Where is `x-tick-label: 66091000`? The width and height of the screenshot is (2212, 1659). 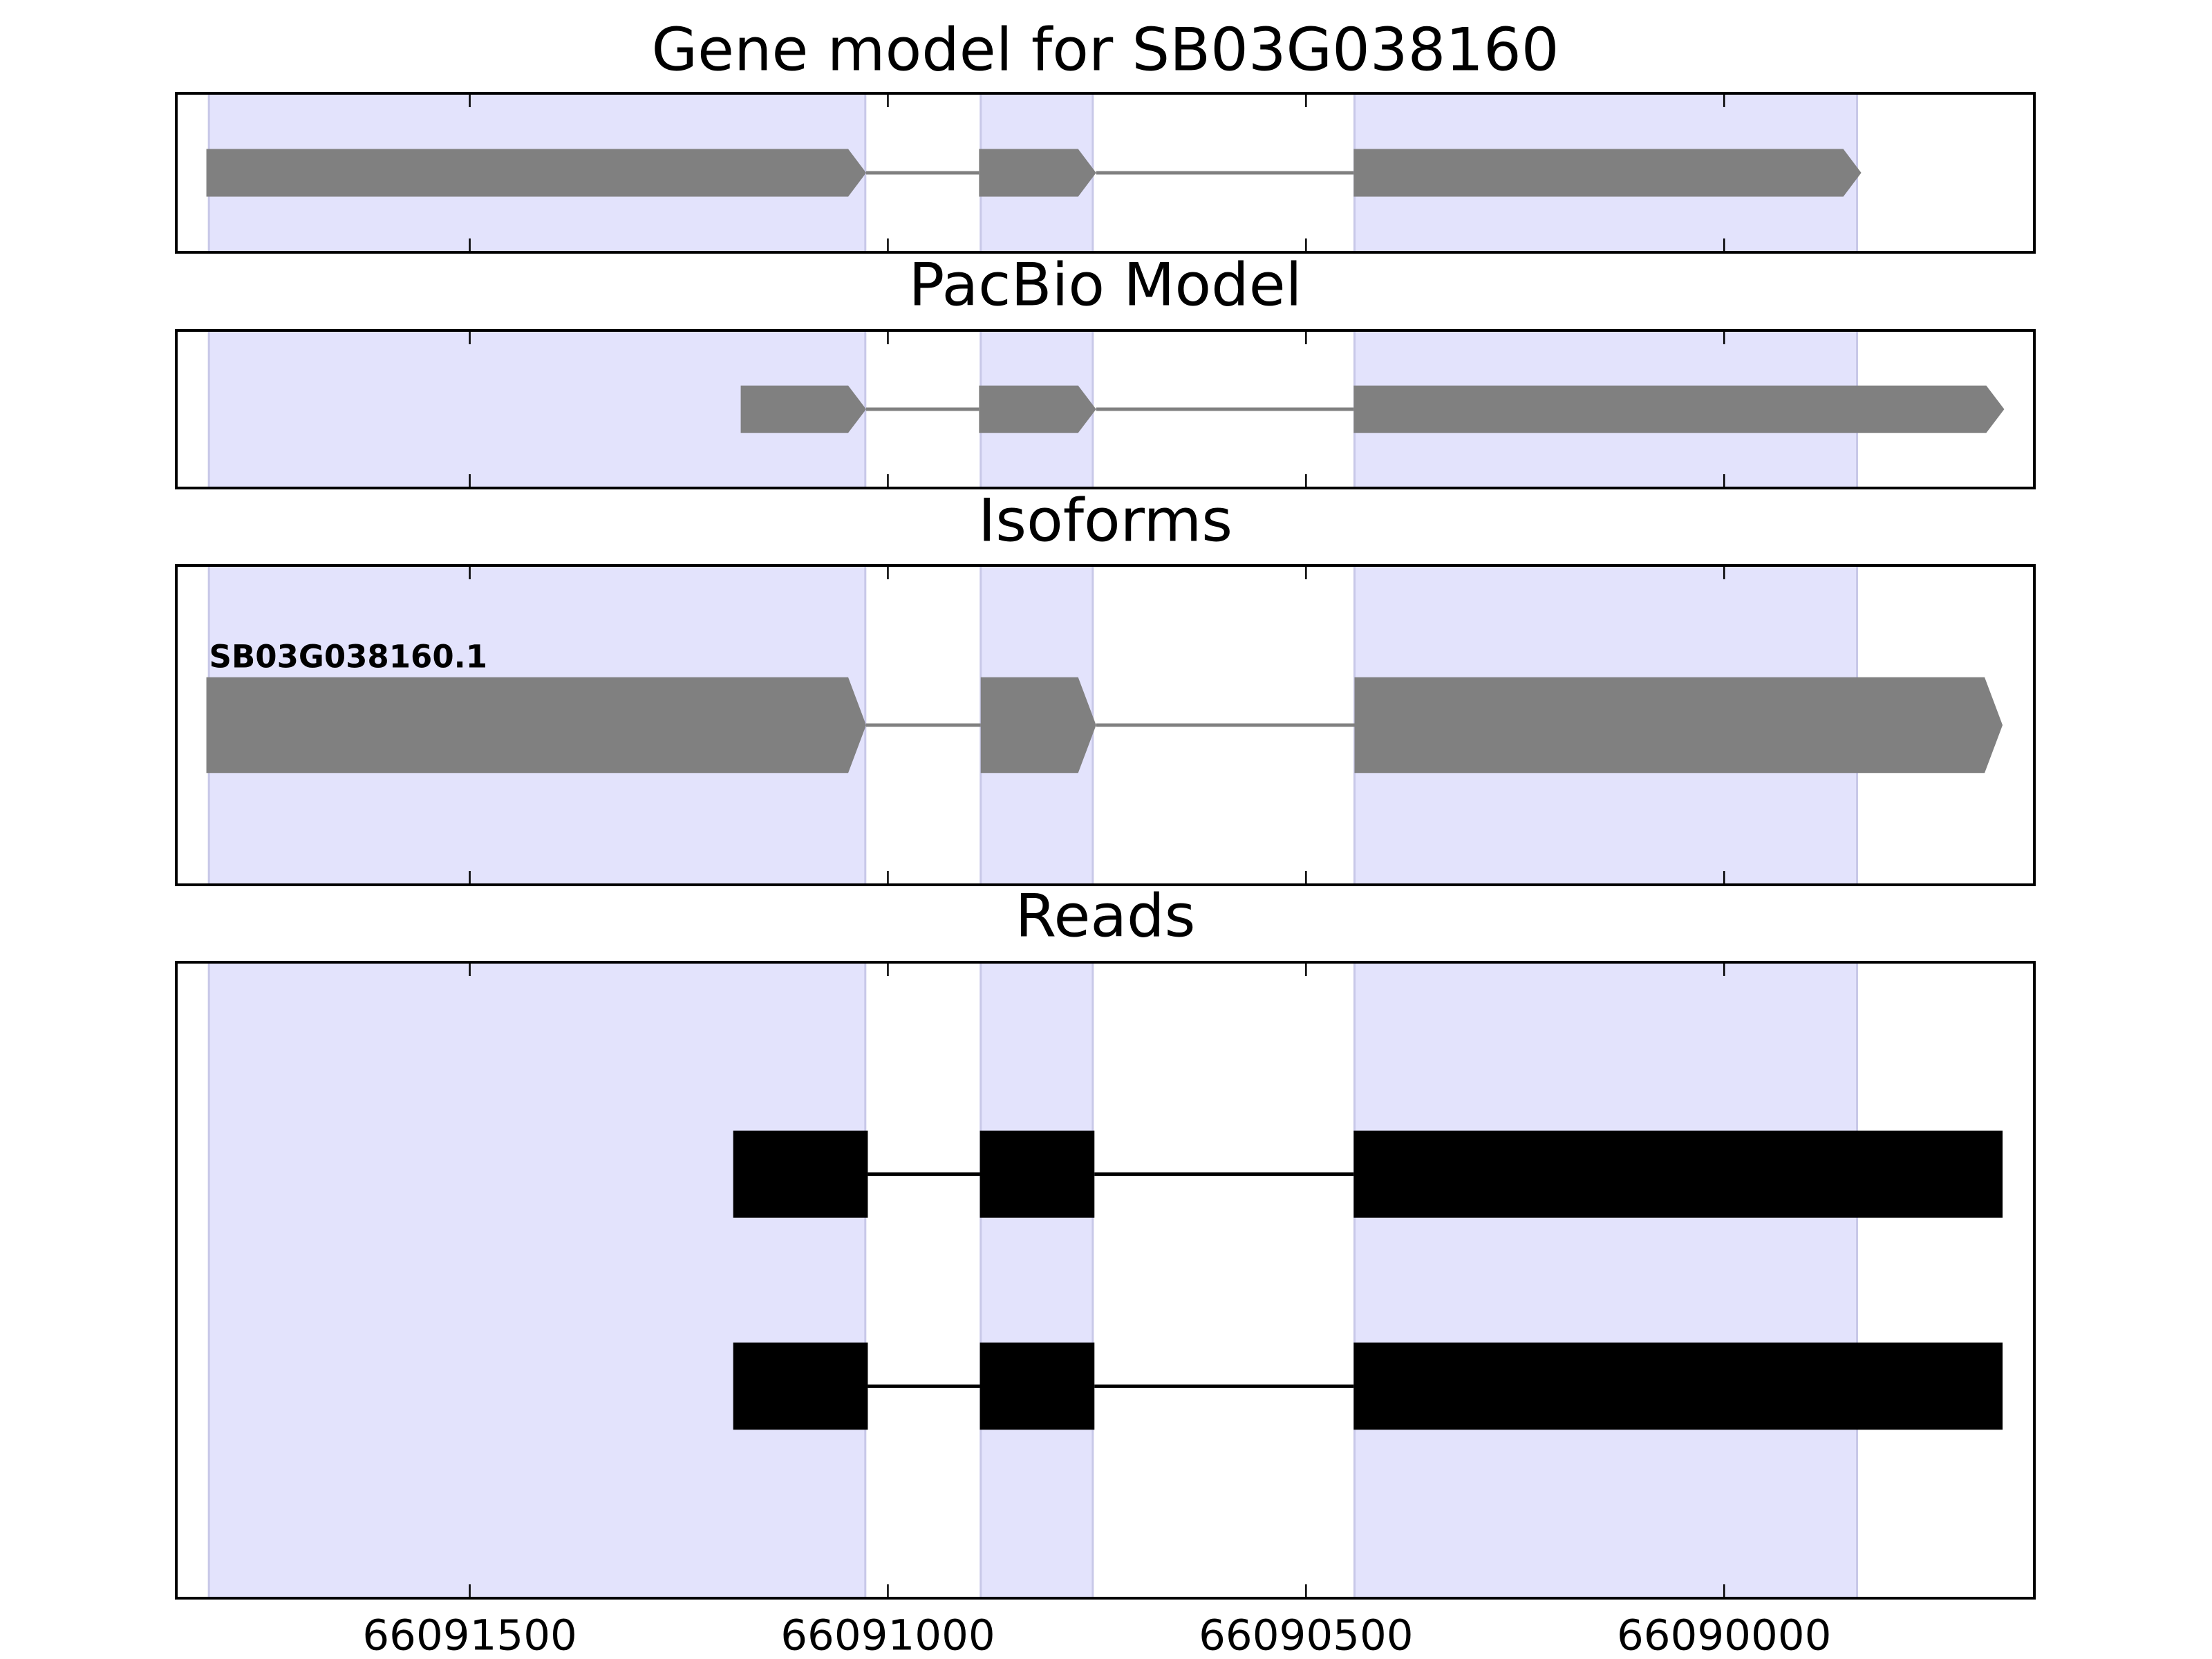
x-tick-label: 66091000 is located at coordinates (887, 1635).